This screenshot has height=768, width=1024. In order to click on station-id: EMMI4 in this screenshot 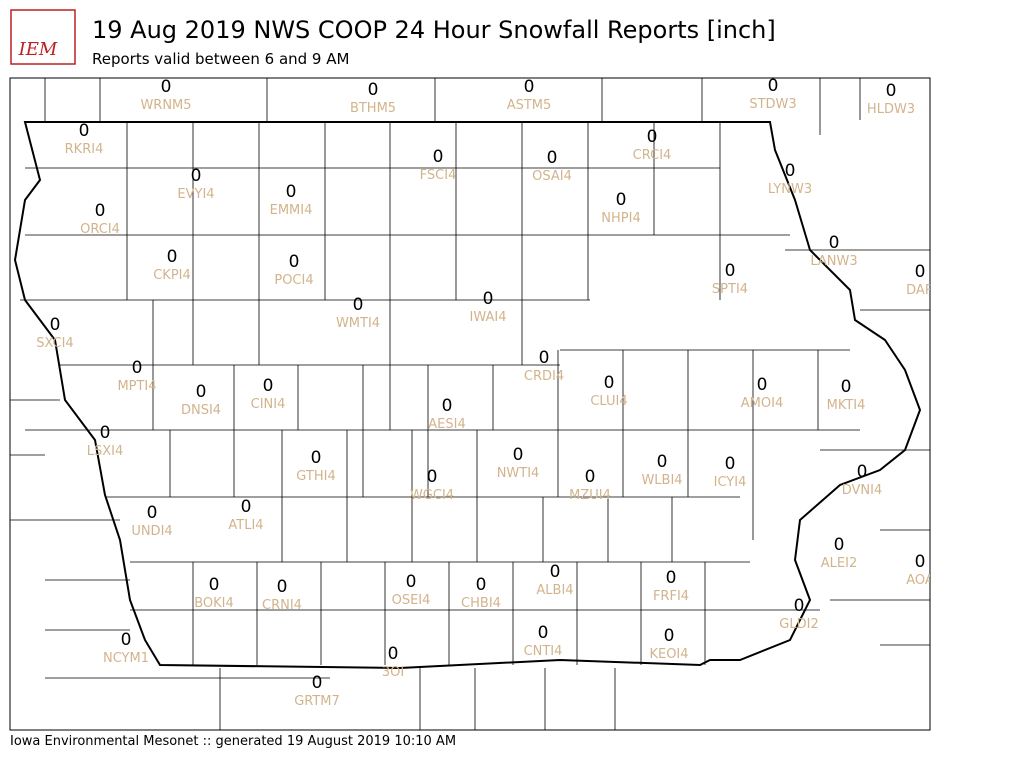, I will do `click(291, 210)`.